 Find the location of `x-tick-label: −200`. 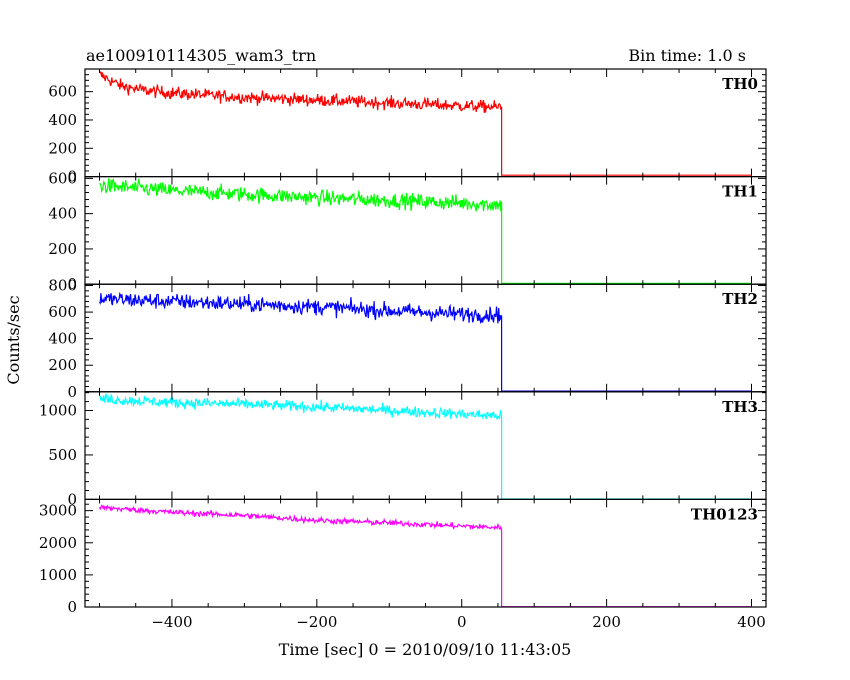

x-tick-label: −200 is located at coordinates (316, 622).